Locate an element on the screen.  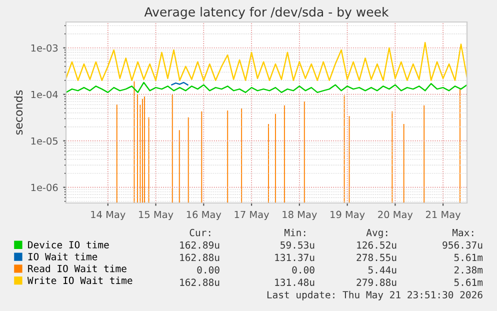
y-tick-label: 1e-05 is located at coordinates (44, 141).